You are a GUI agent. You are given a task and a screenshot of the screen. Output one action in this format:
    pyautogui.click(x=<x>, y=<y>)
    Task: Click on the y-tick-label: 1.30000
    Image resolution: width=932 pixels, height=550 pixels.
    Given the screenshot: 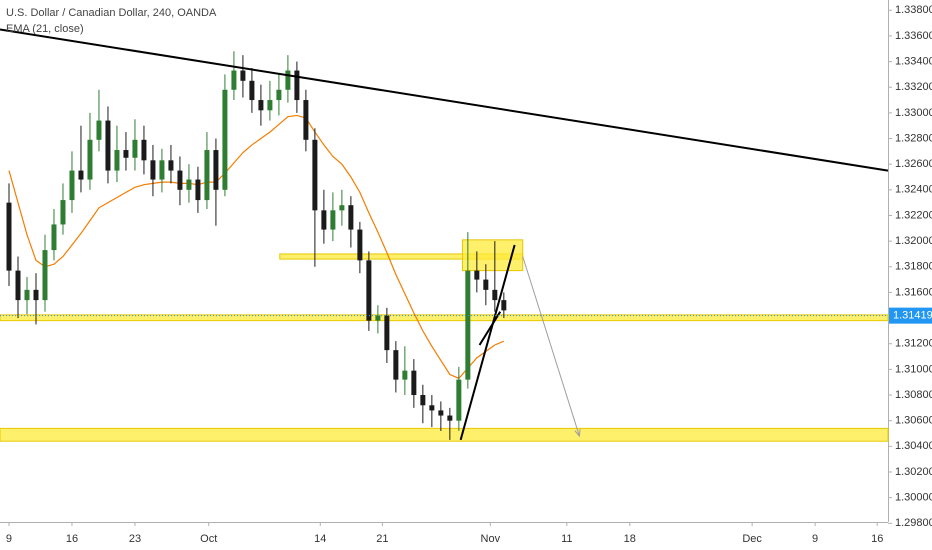 What is the action you would take?
    pyautogui.click(x=913, y=498)
    